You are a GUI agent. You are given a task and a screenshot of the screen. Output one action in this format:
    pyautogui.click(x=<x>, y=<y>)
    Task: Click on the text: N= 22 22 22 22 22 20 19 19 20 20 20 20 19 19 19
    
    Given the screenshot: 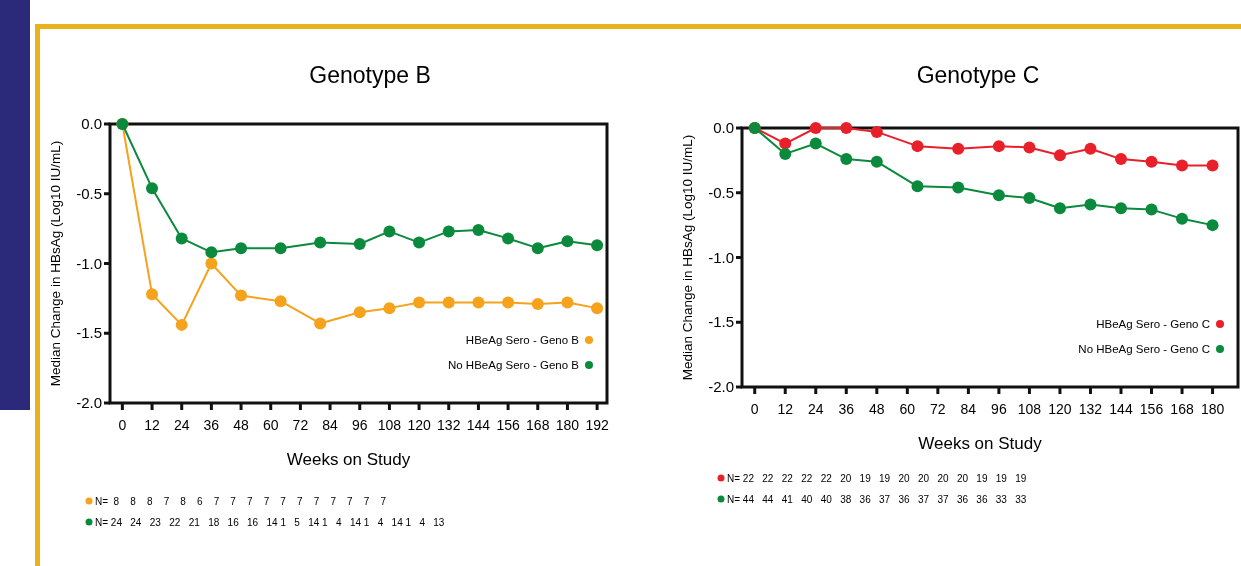 What is the action you would take?
    pyautogui.click(x=877, y=478)
    